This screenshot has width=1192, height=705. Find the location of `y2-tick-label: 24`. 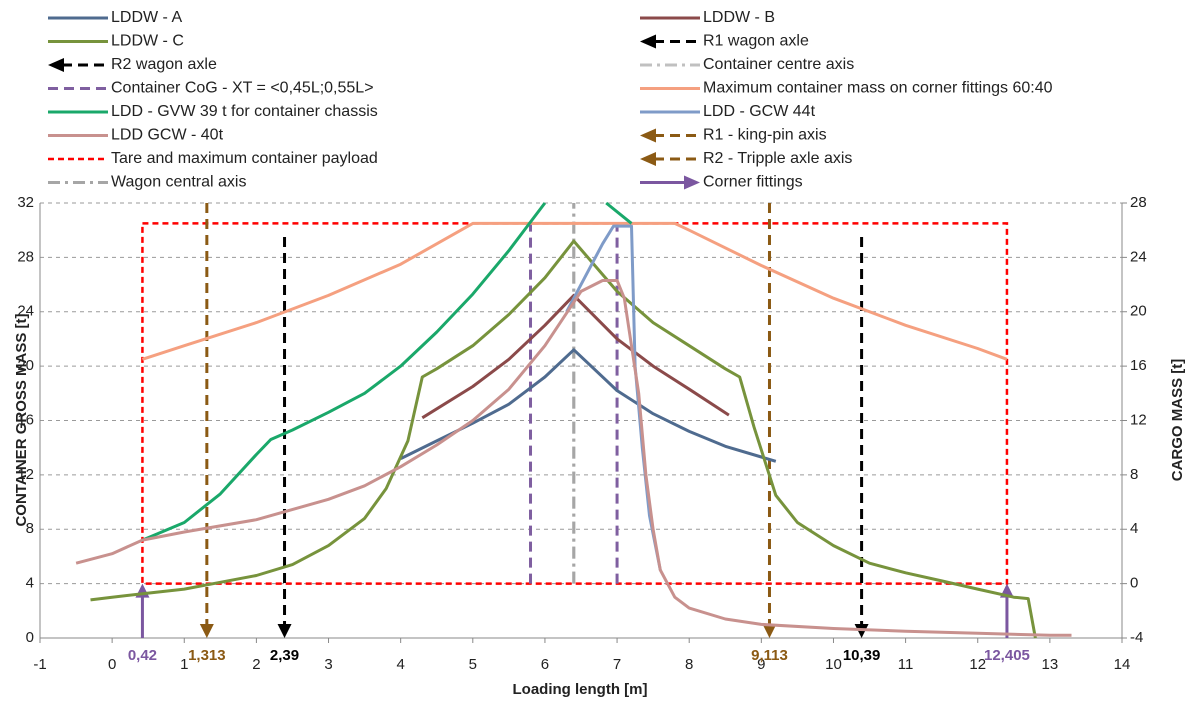

y2-tick-label: 24 is located at coordinates (1138, 256).